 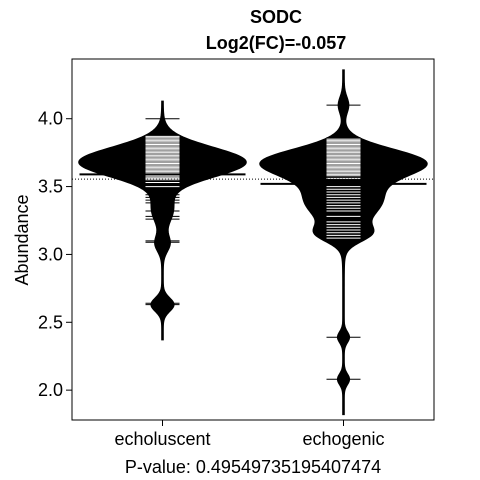 I want to click on x-axis: echoluscent echogenic, so click(x=249, y=434).